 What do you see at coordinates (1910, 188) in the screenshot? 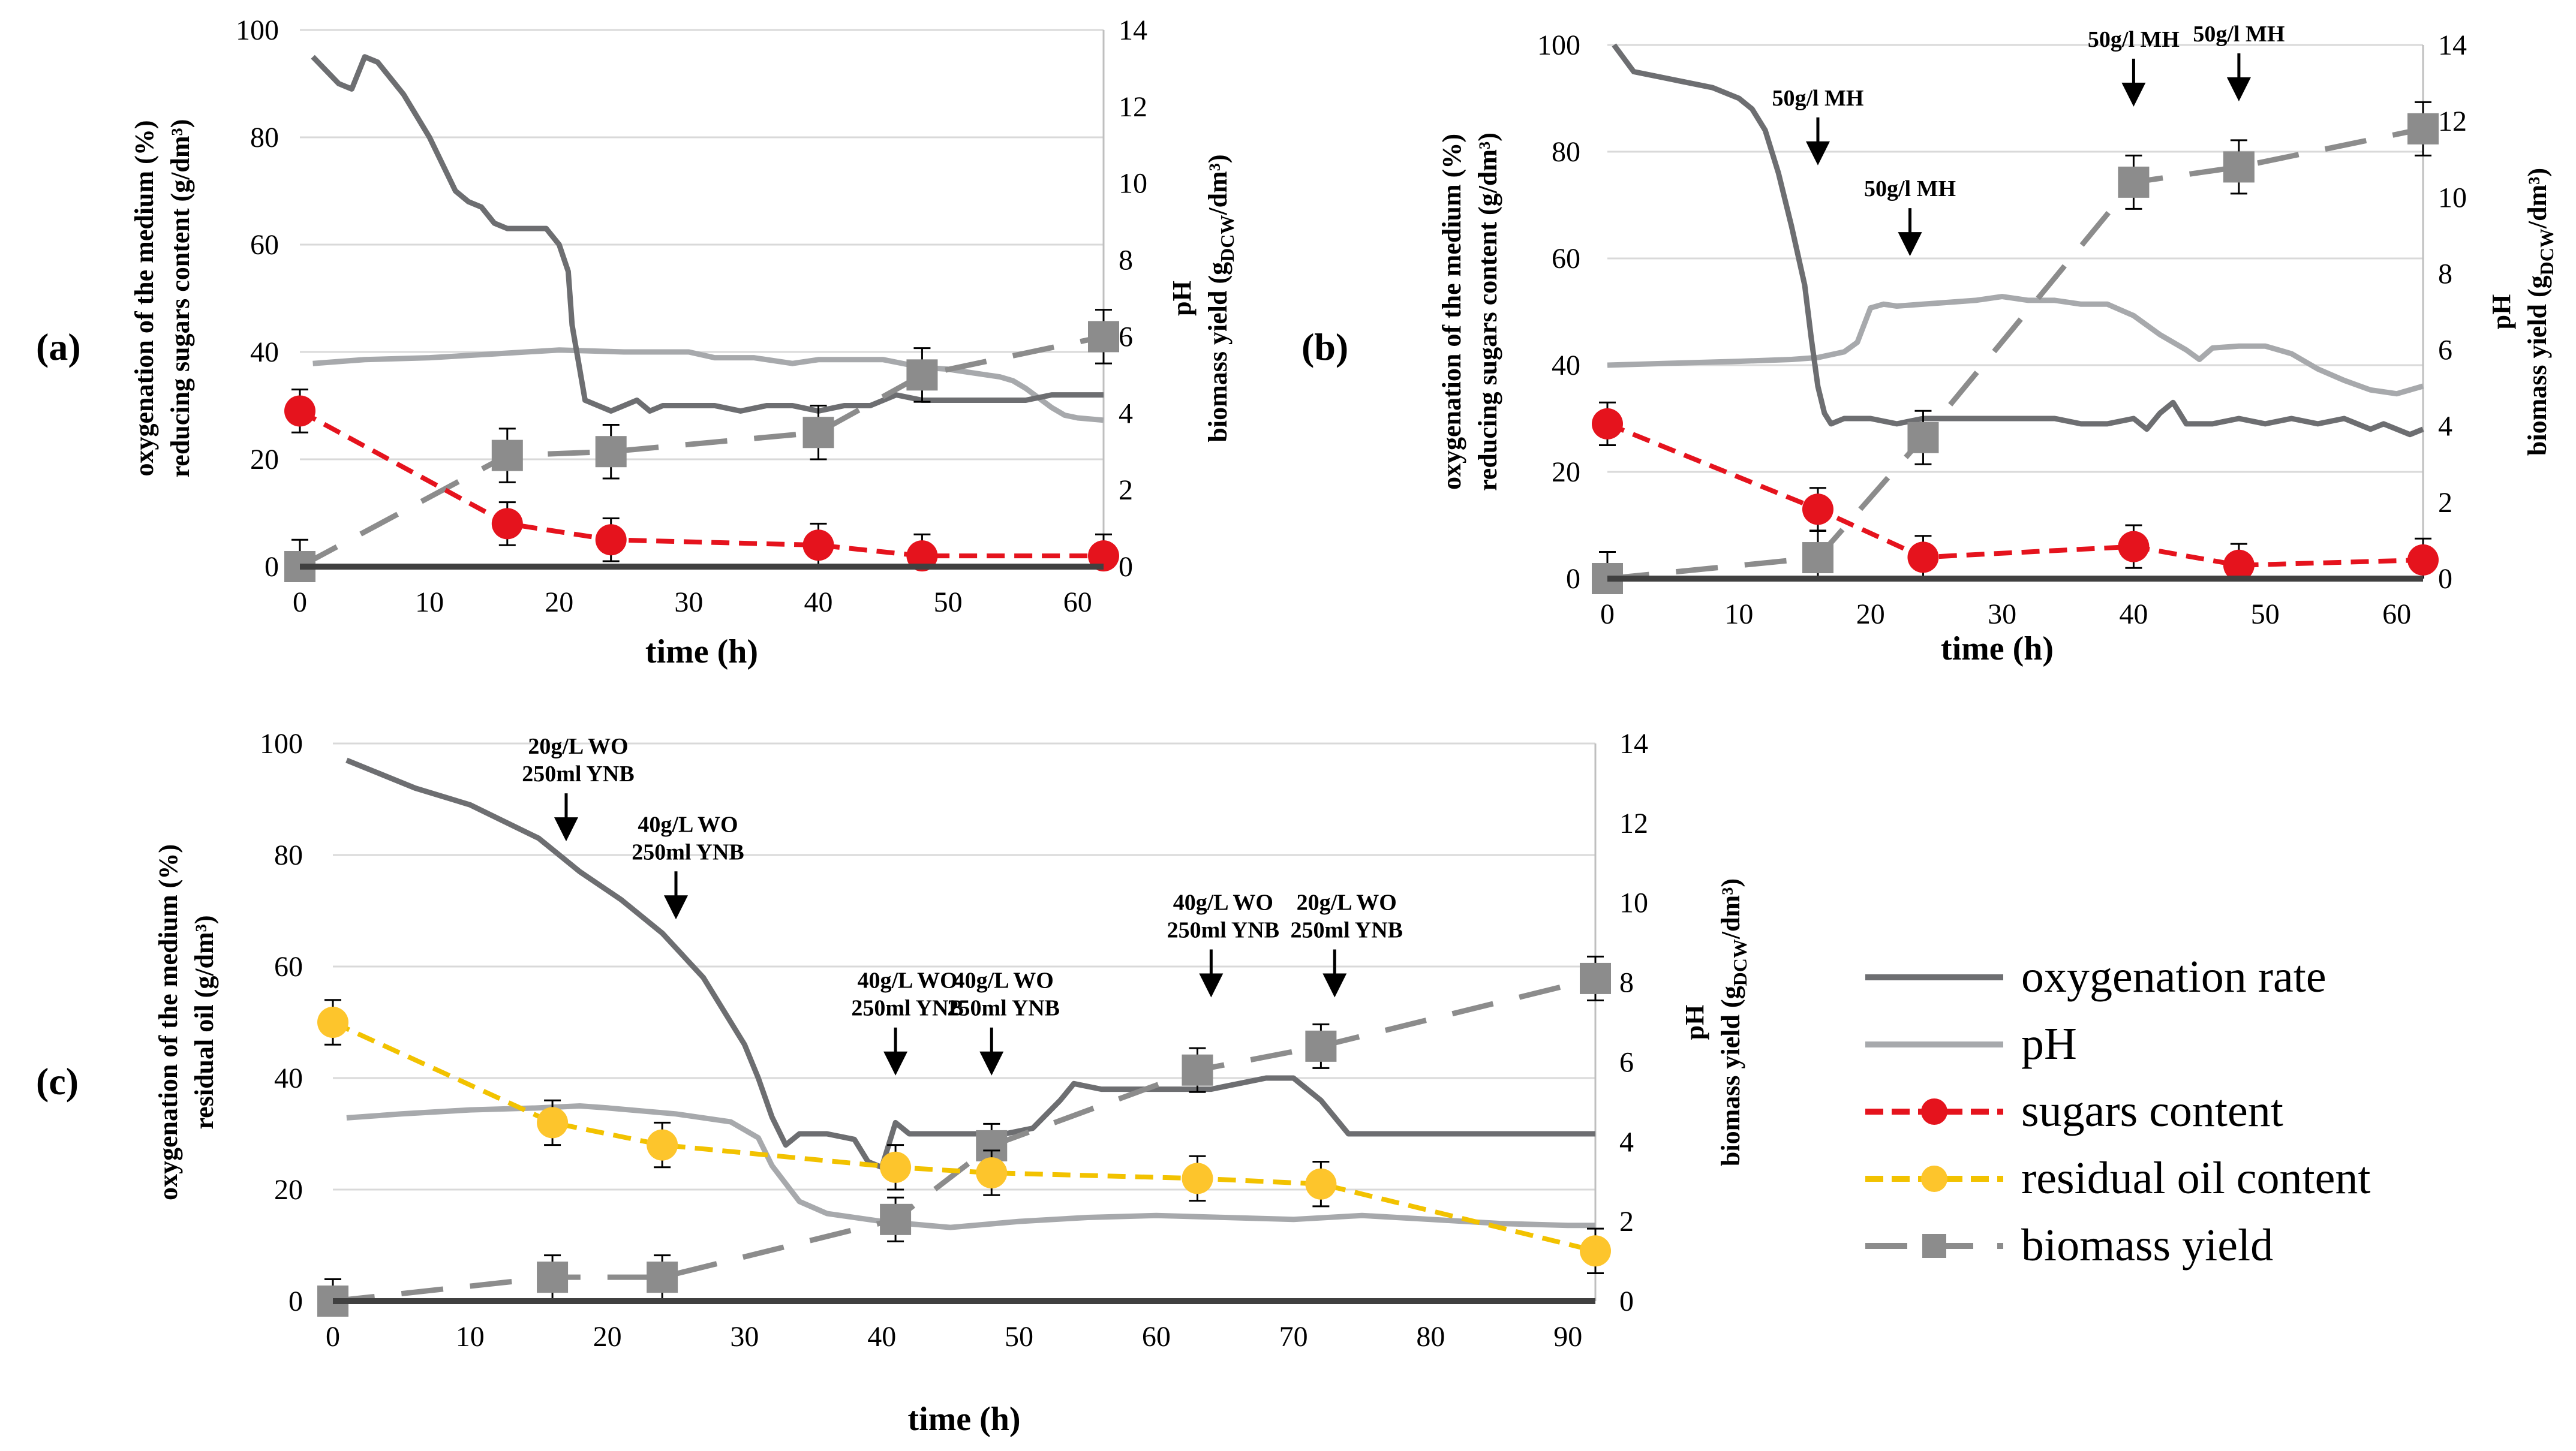
I see `annotation-label: 50g/l MH` at bounding box center [1910, 188].